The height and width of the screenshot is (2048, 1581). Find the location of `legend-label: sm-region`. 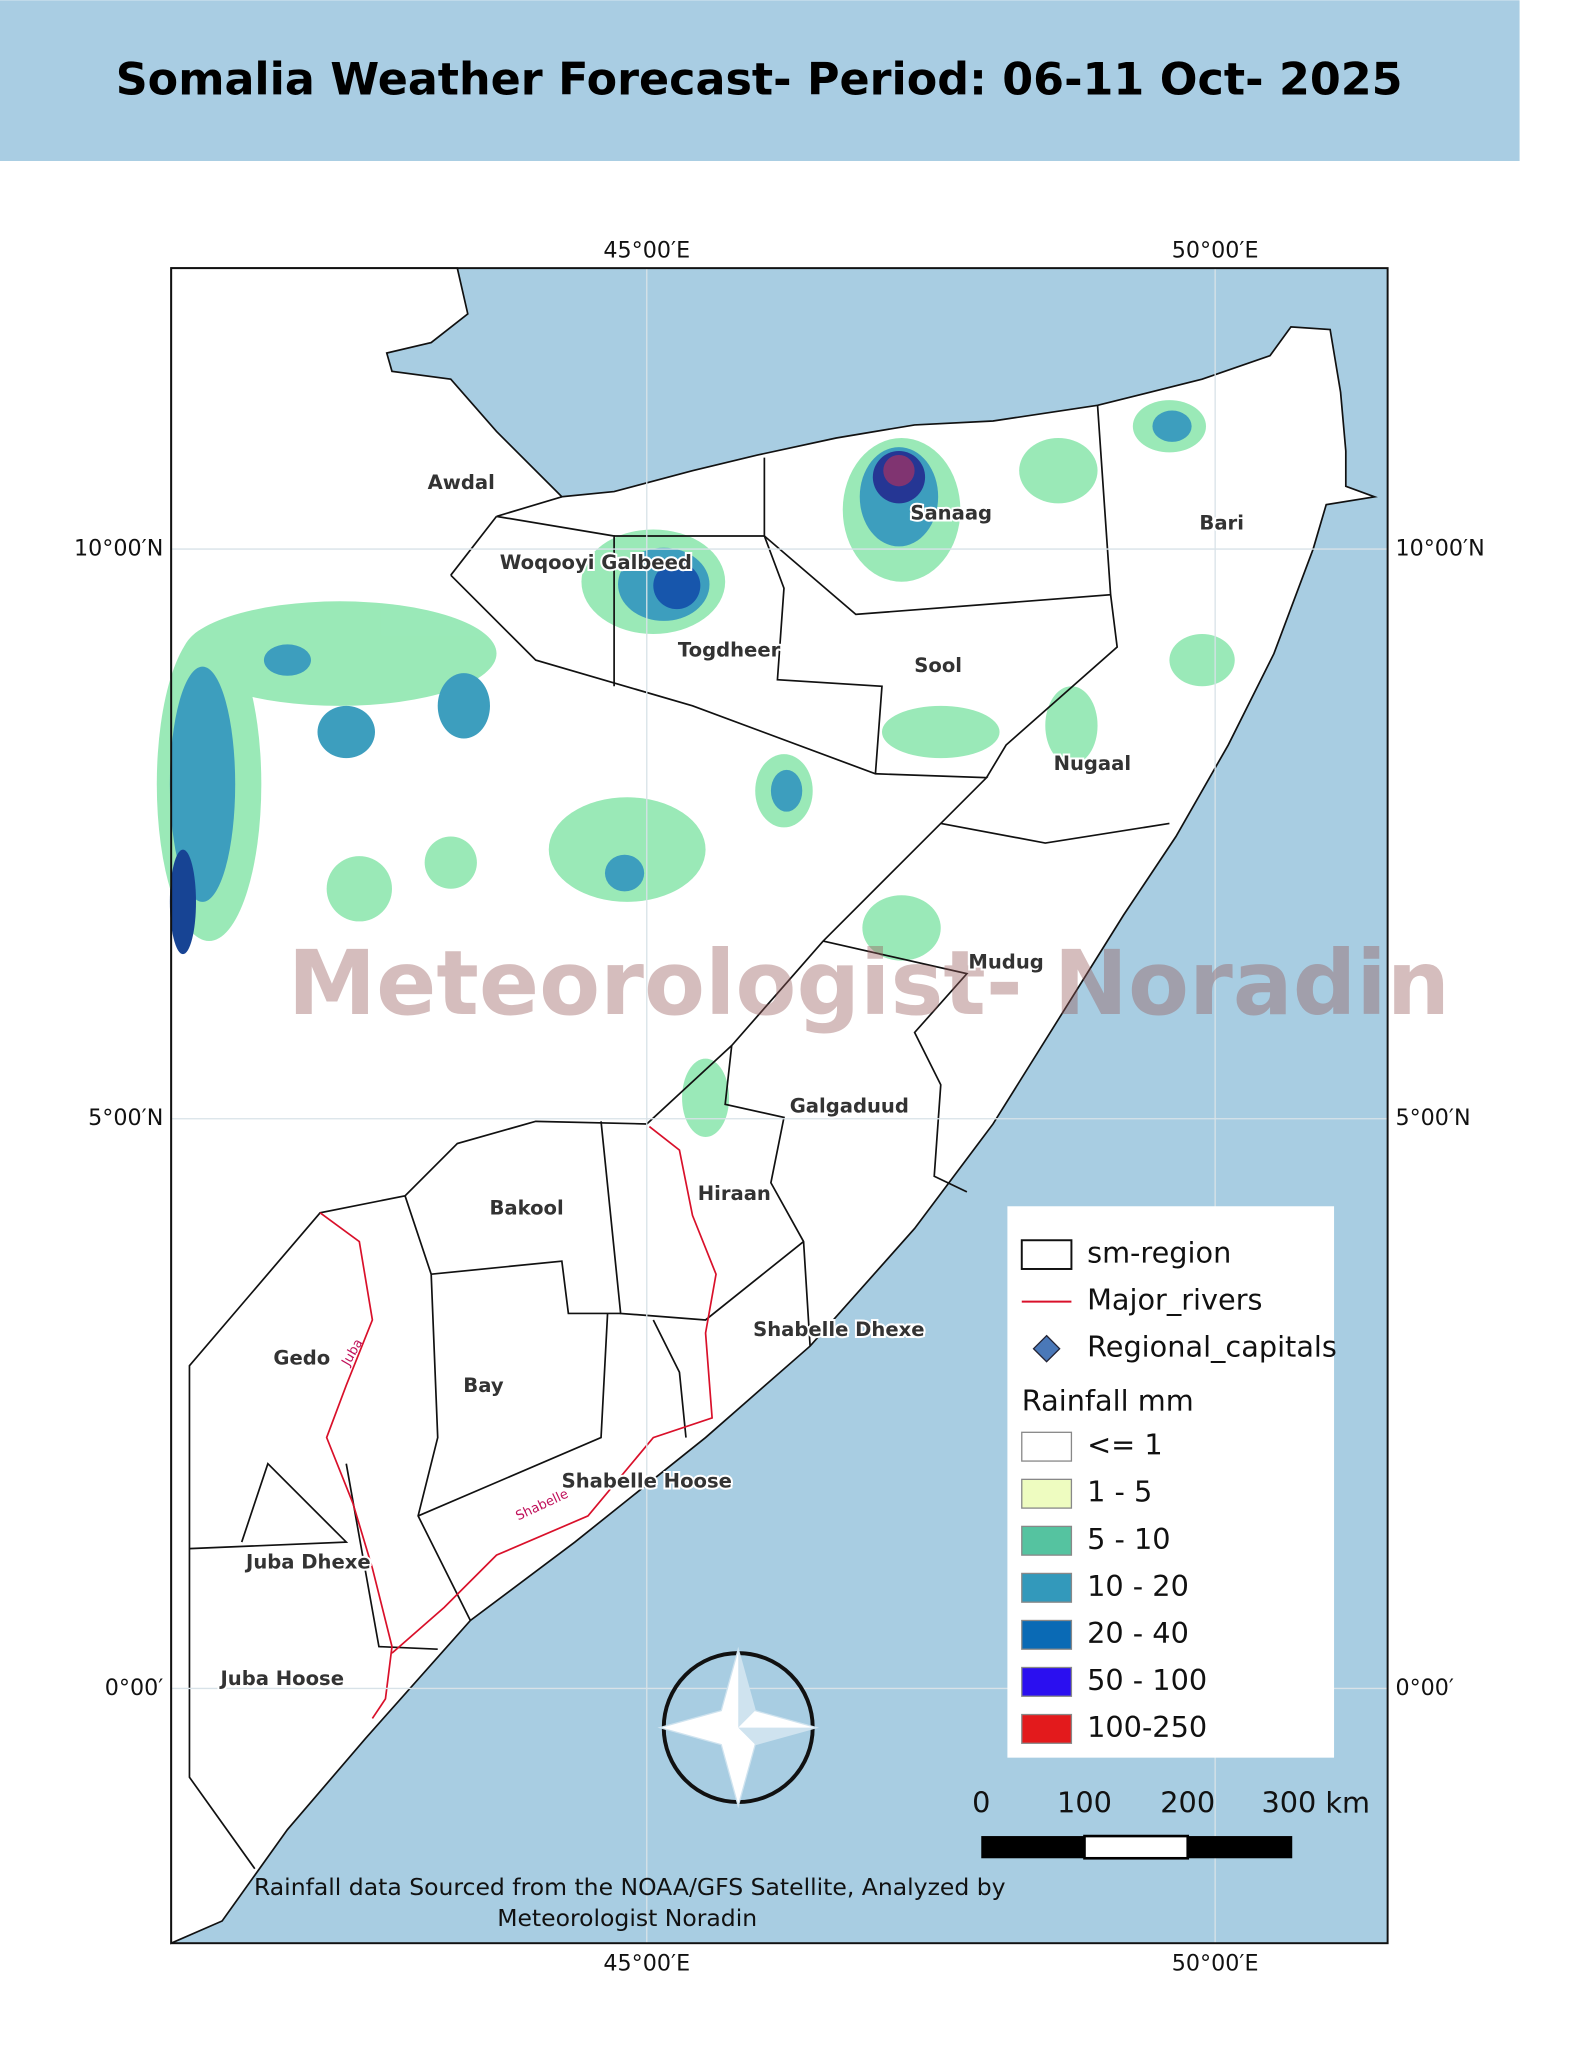

legend-label: sm-region is located at coordinates (1159, 1253).